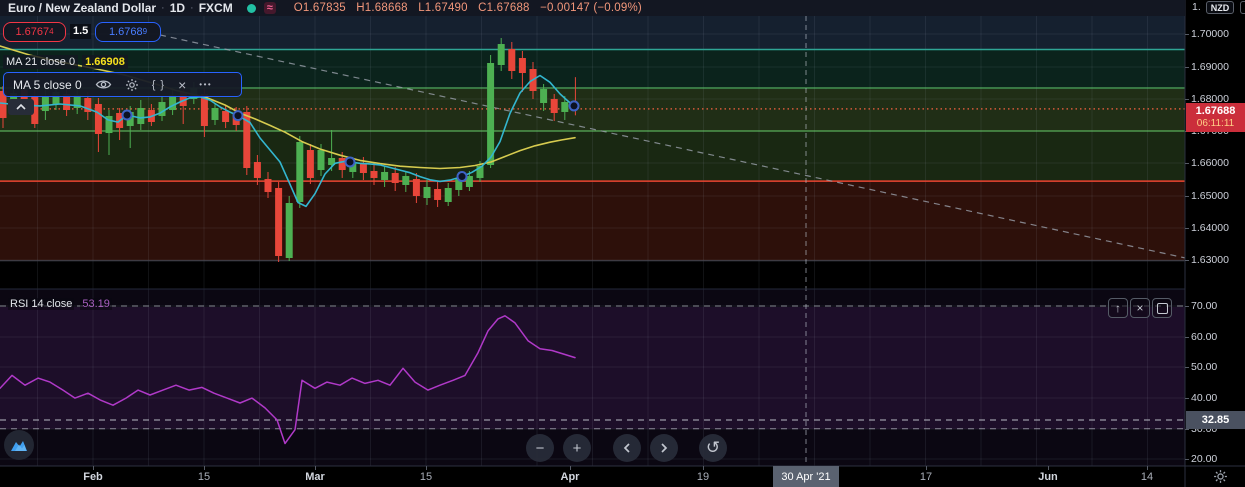 The height and width of the screenshot is (487, 1245). I want to click on ma5-label: MA 5 close 0, so click(47, 84).